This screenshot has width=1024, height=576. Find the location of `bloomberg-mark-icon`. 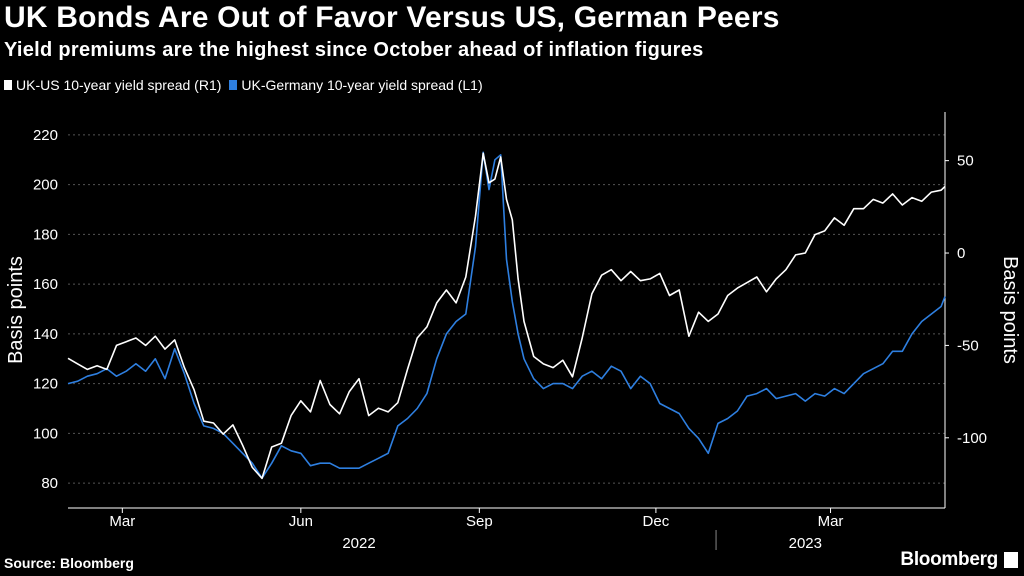

bloomberg-mark-icon is located at coordinates (1011, 560).